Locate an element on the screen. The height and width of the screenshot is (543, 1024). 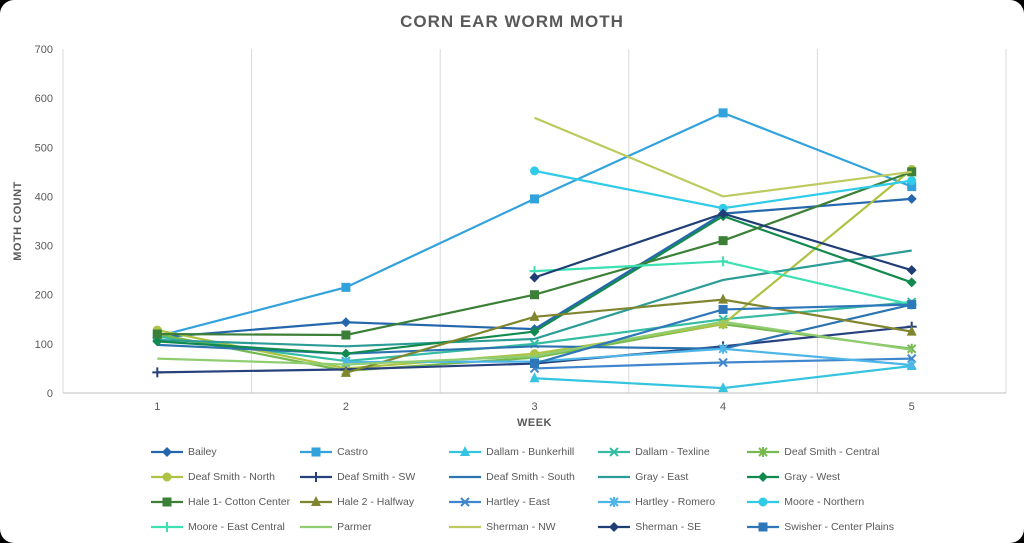
series-dallam-bunkerhill is located at coordinates (723, 376).